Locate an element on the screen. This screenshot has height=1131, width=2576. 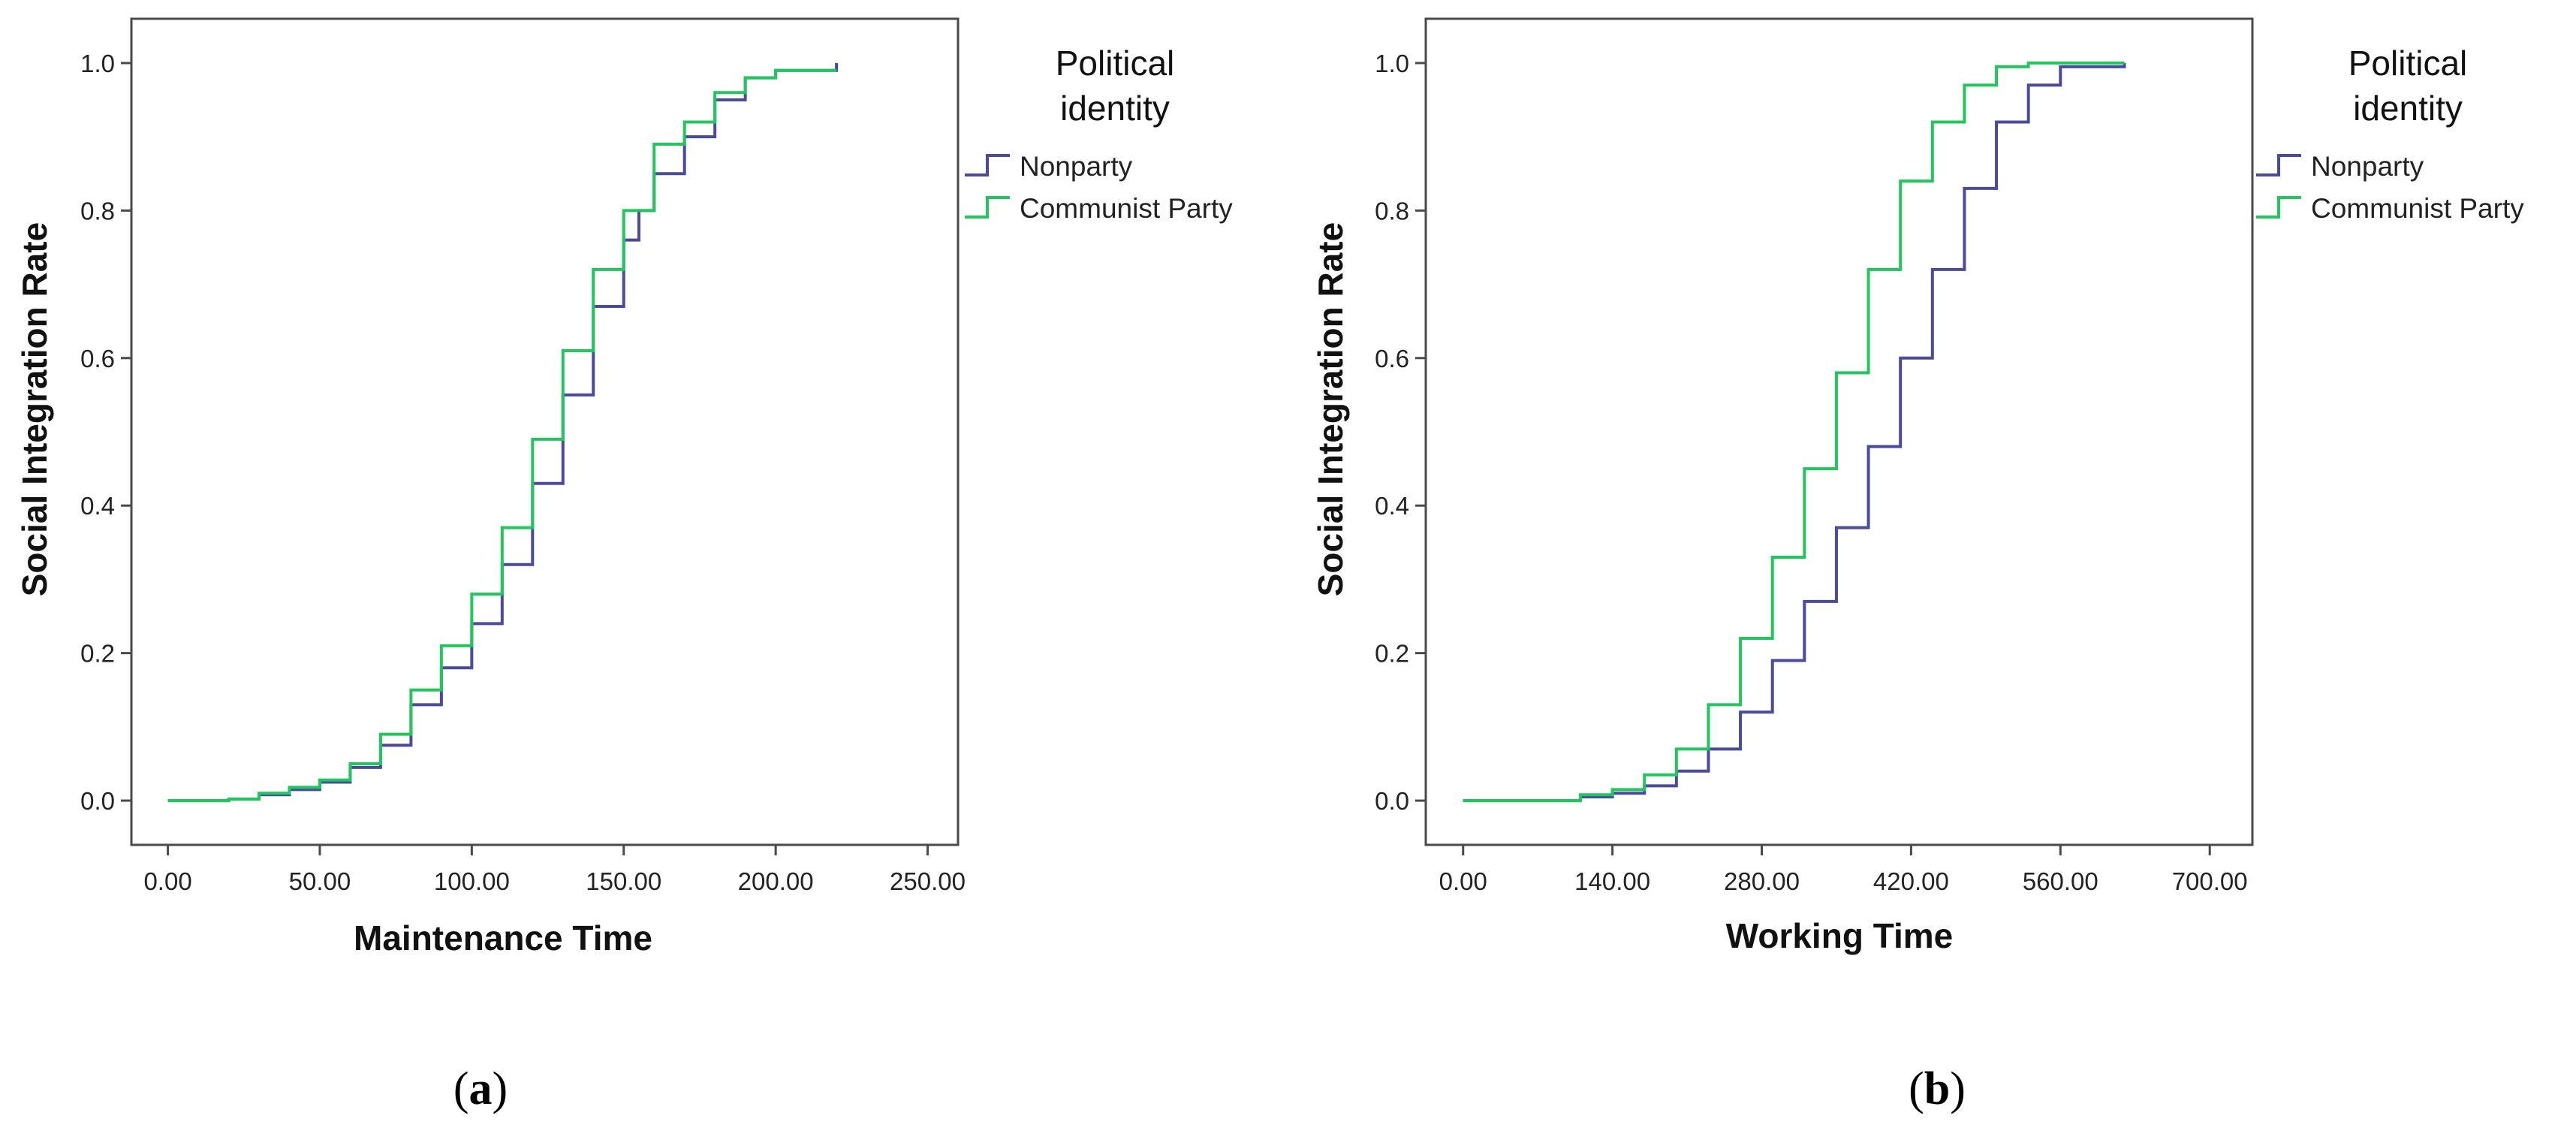
x-tick-label: 140.00 is located at coordinates (1612, 881).